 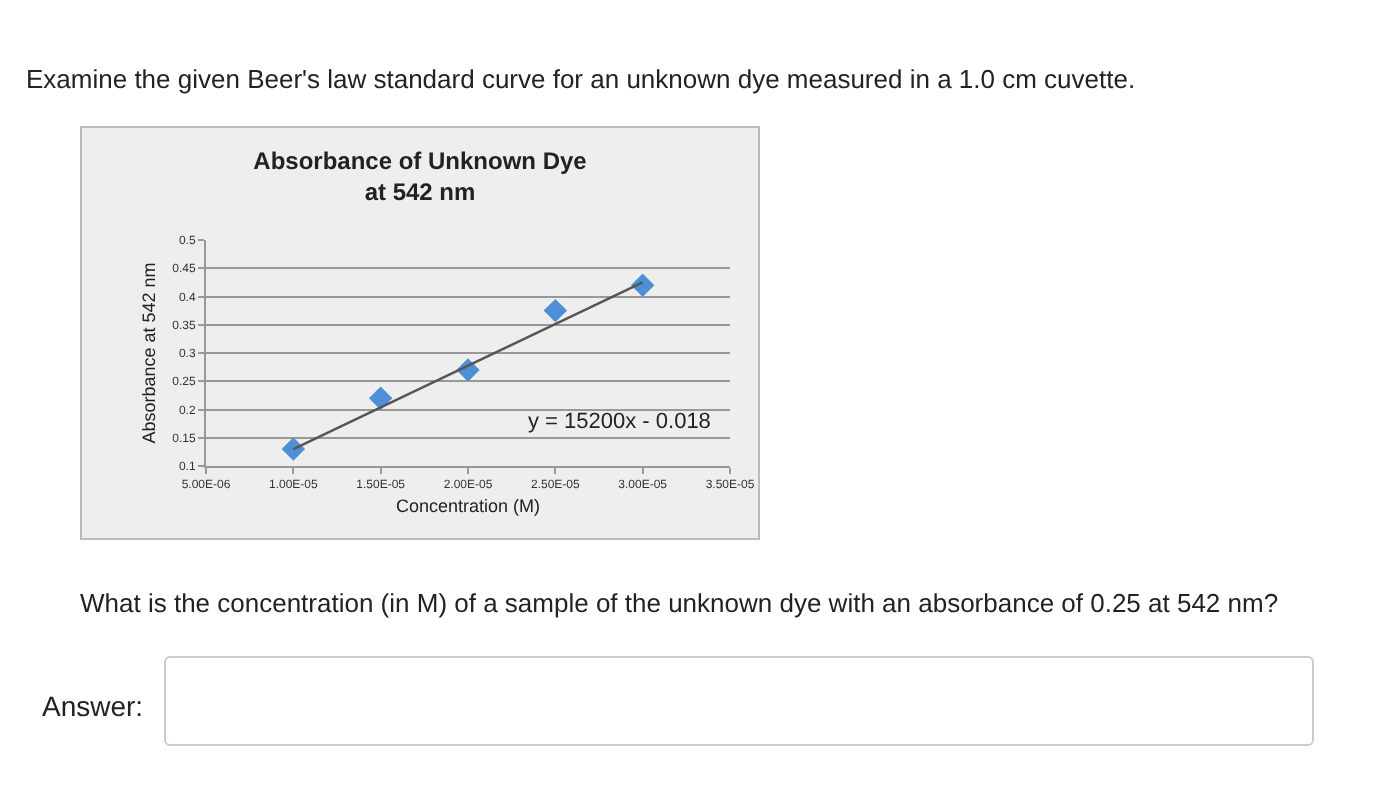 What do you see at coordinates (468, 506) in the screenshot?
I see `x-axis-title: Concentration (M)` at bounding box center [468, 506].